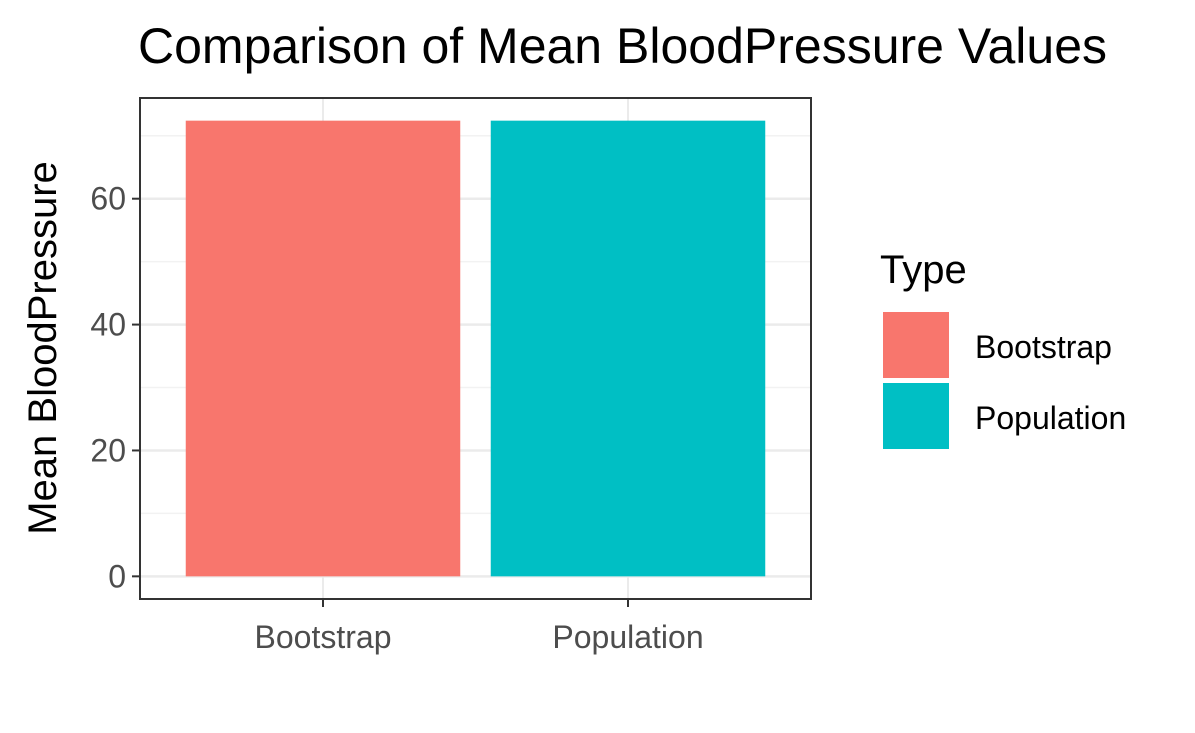 The height and width of the screenshot is (733, 1195). What do you see at coordinates (916, 345) in the screenshot?
I see `legend-key-bootstrap` at bounding box center [916, 345].